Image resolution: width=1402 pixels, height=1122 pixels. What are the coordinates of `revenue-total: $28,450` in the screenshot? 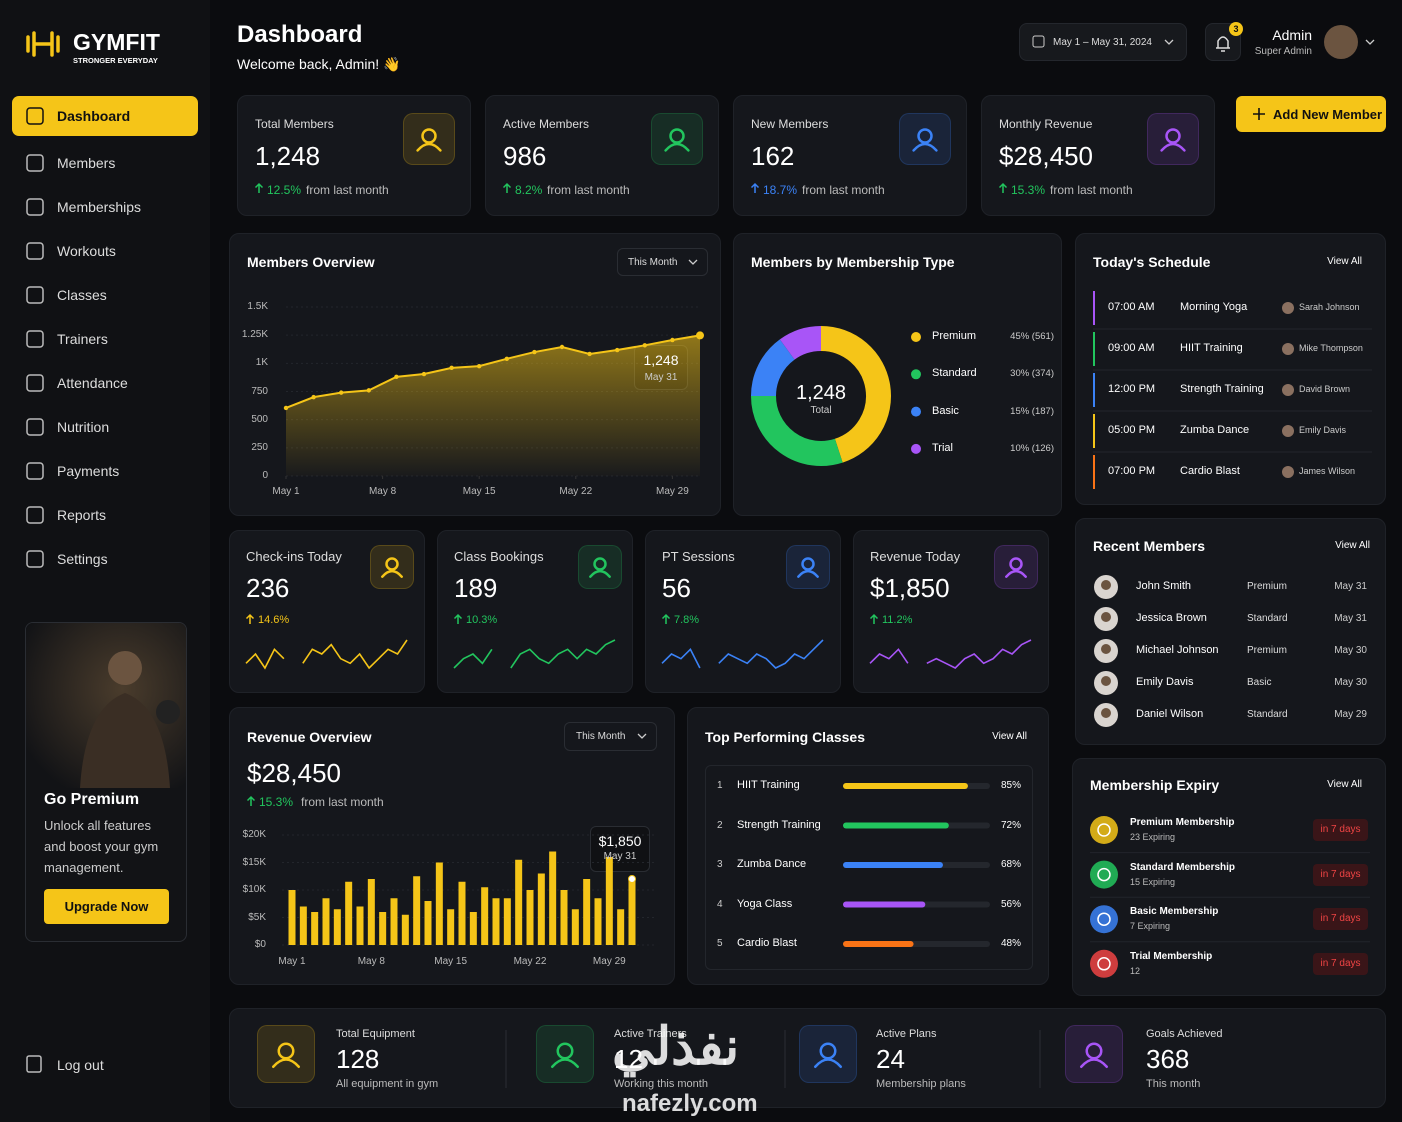 It's located at (294, 773).